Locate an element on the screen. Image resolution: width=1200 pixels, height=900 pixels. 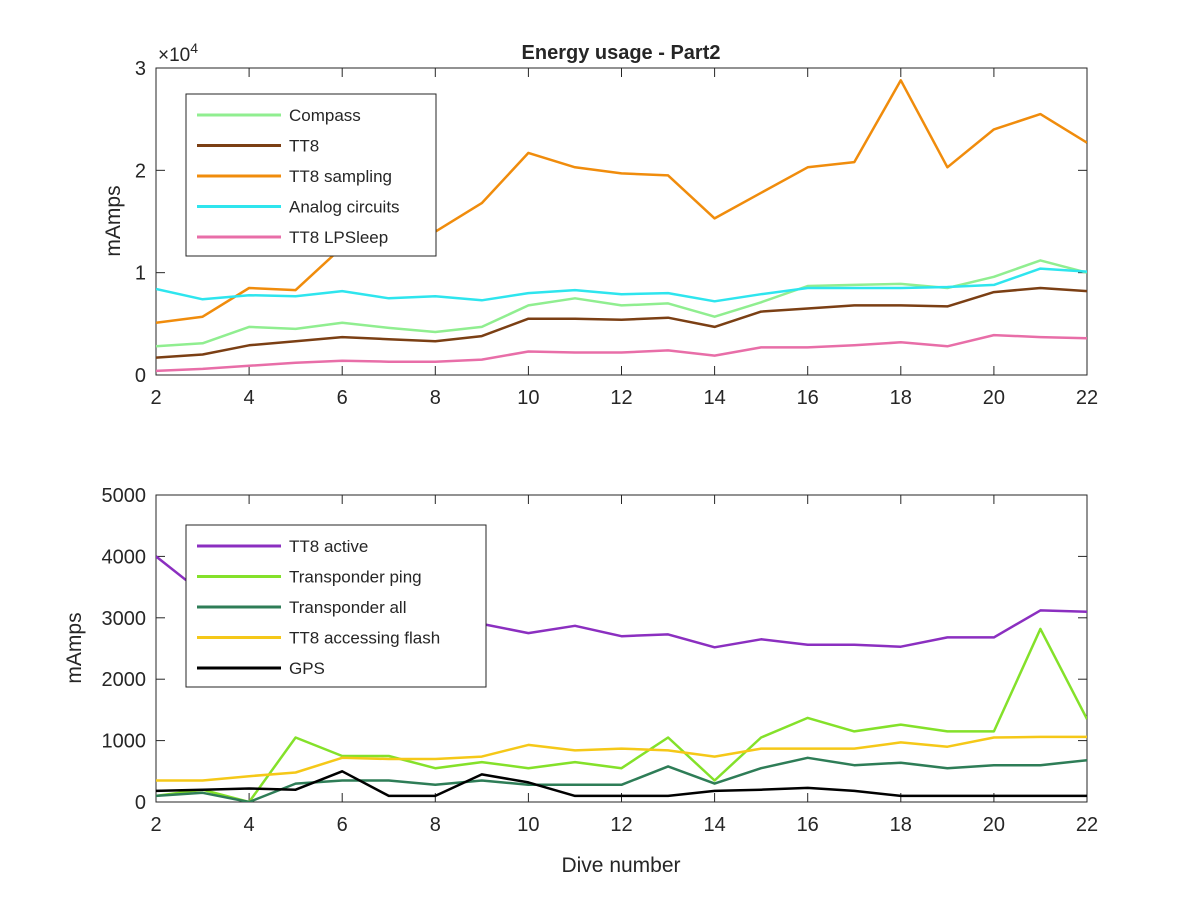
legend-label-transponder-ping: Transponder ping is located at coordinates (355, 577).